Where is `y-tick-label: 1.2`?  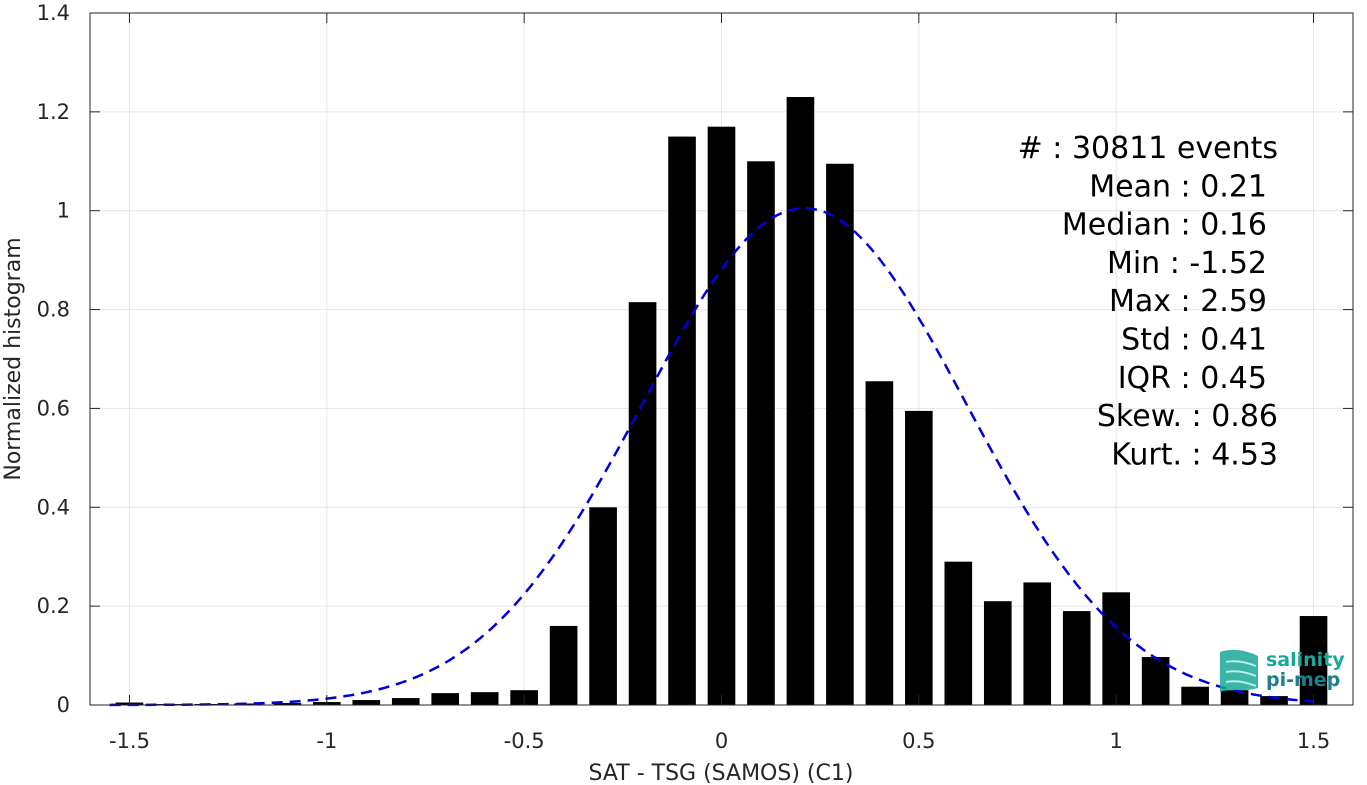
y-tick-label: 1.2 is located at coordinates (53, 112).